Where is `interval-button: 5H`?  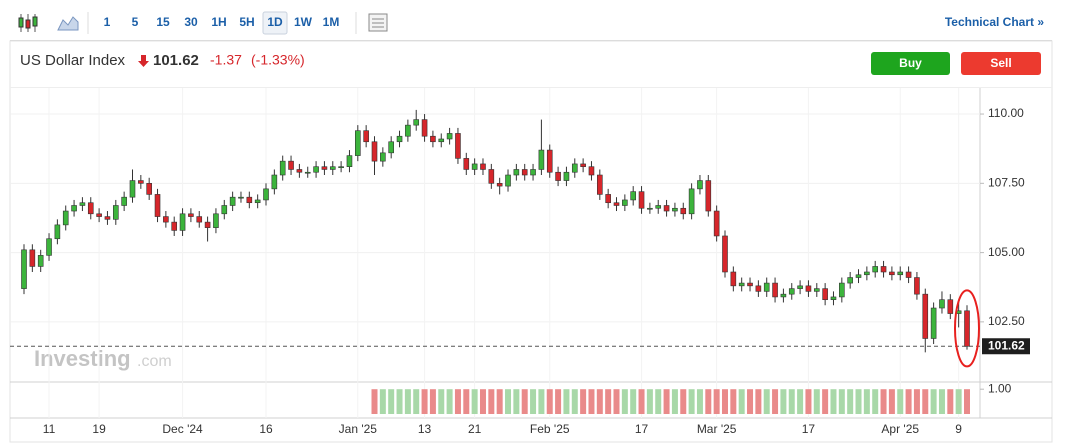
interval-button: 5H is located at coordinates (246, 22).